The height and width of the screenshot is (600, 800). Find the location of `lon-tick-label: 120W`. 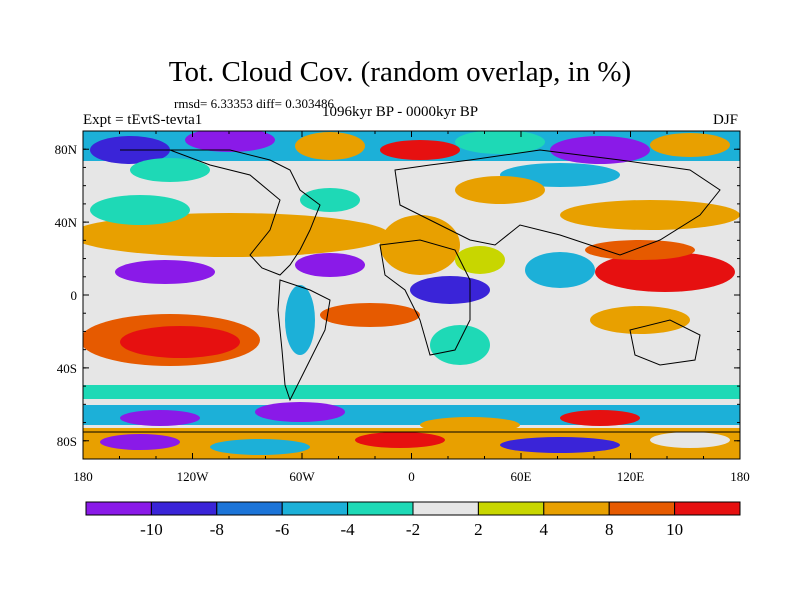

lon-tick-label: 120W is located at coordinates (193, 476).